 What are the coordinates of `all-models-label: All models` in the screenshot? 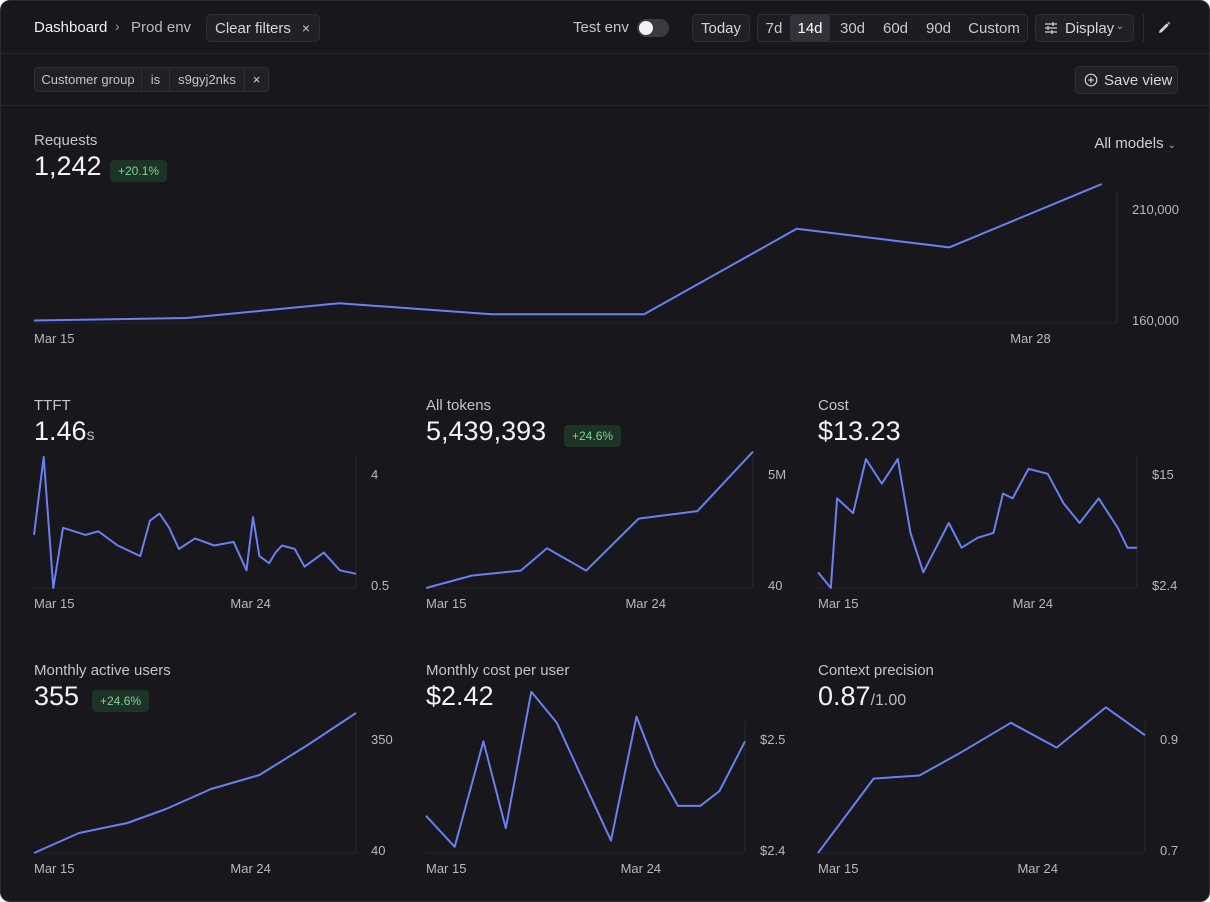 It's located at (1129, 143).